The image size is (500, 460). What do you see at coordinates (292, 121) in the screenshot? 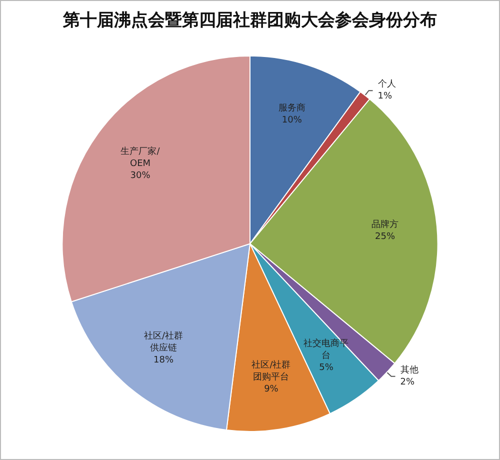
I see `data-label: 10%` at bounding box center [292, 121].